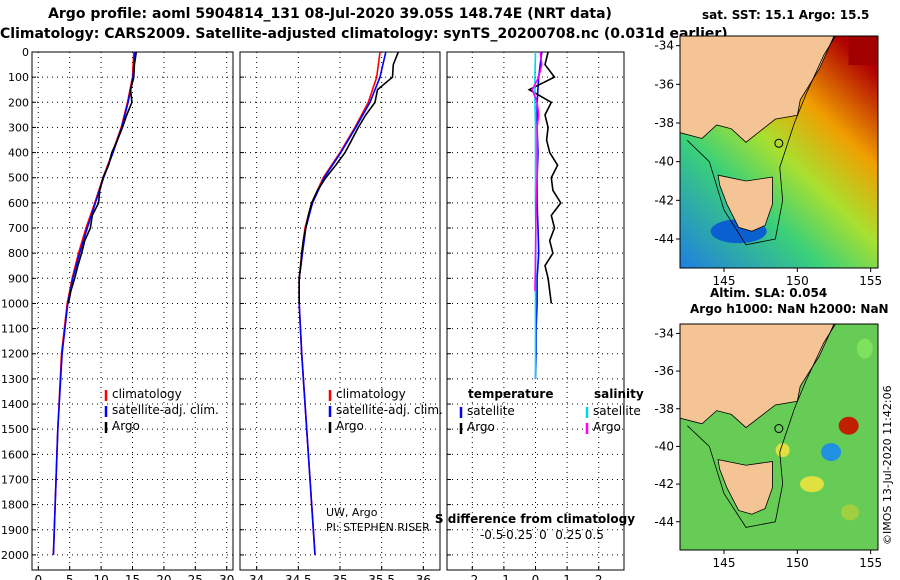 The image size is (900, 580). Describe the element at coordinates (797, 281) in the screenshot. I see `sst-lon-label: 150` at that location.